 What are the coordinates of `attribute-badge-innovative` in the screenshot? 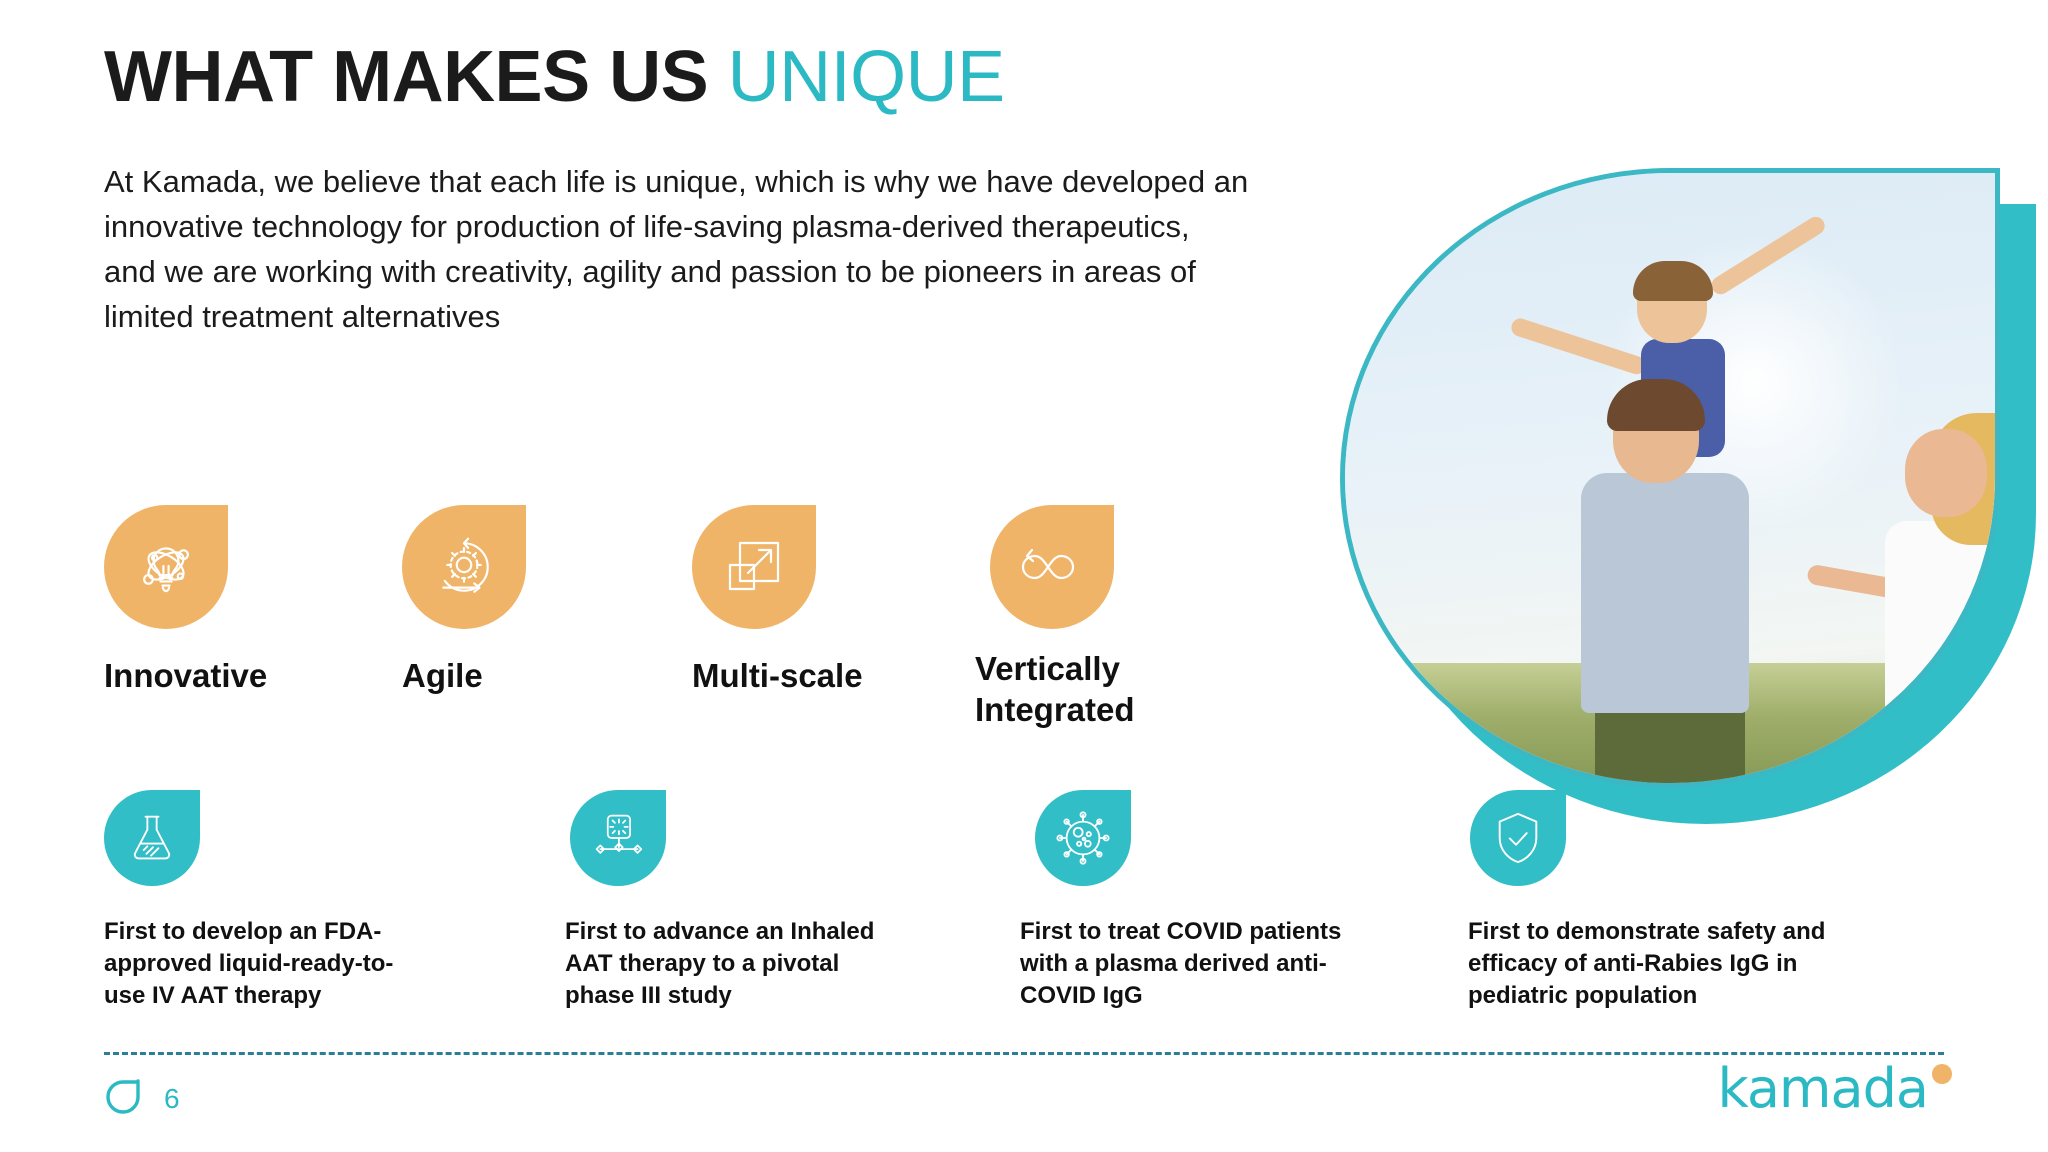 It's located at (166, 567).